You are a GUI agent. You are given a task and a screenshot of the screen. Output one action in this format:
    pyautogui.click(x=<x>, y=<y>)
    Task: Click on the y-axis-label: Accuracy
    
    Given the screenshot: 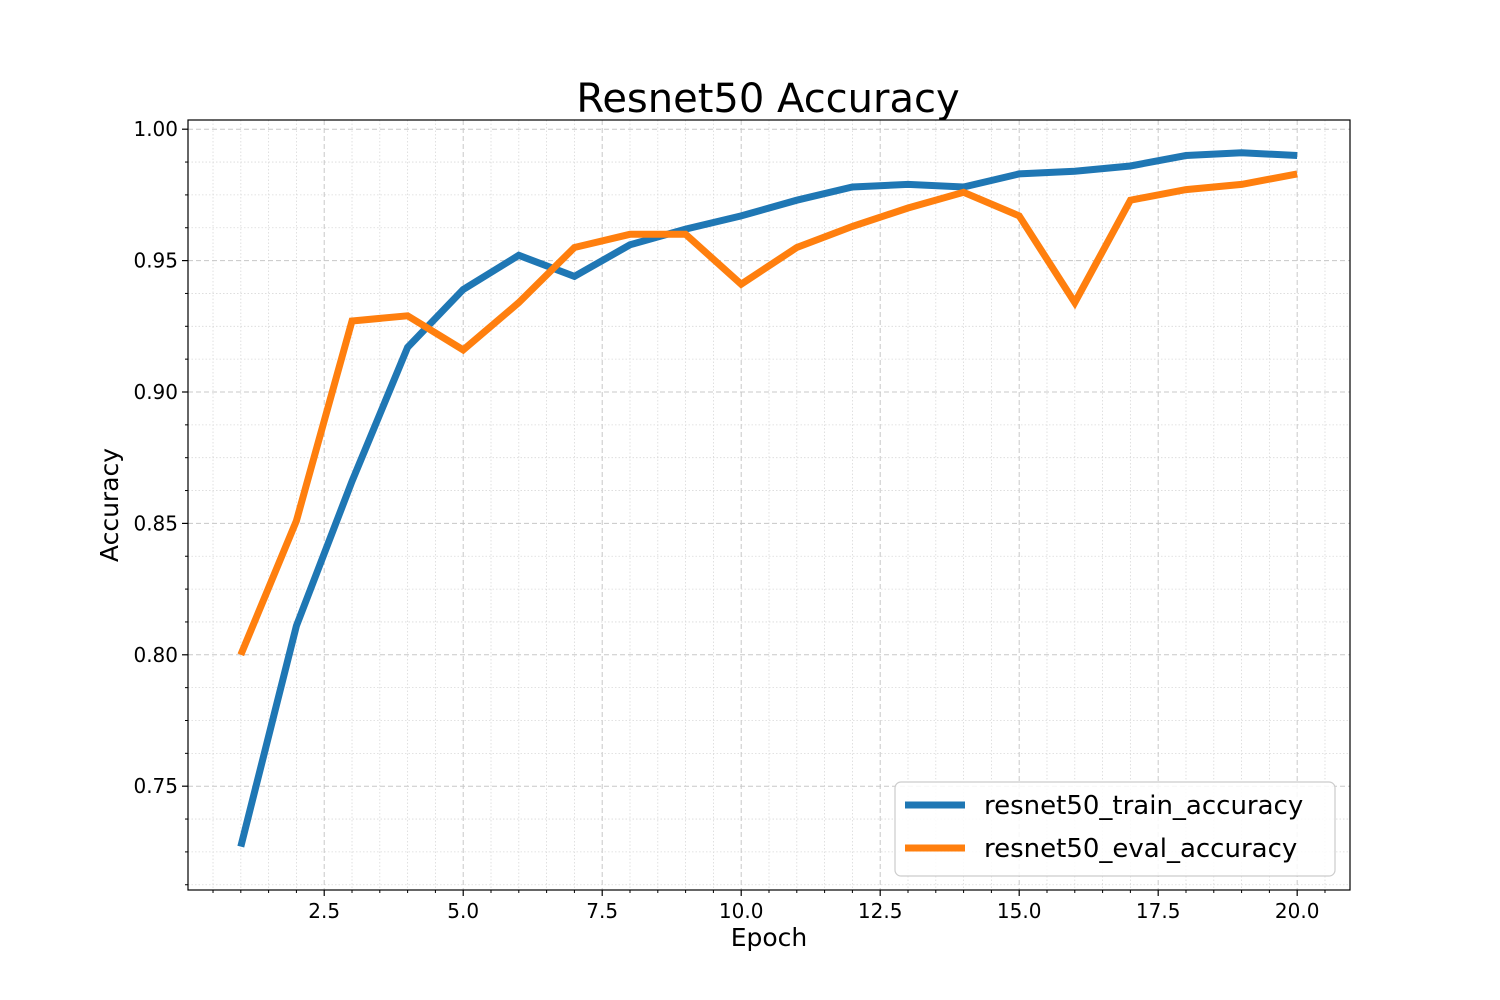 What is the action you would take?
    pyautogui.click(x=109, y=505)
    